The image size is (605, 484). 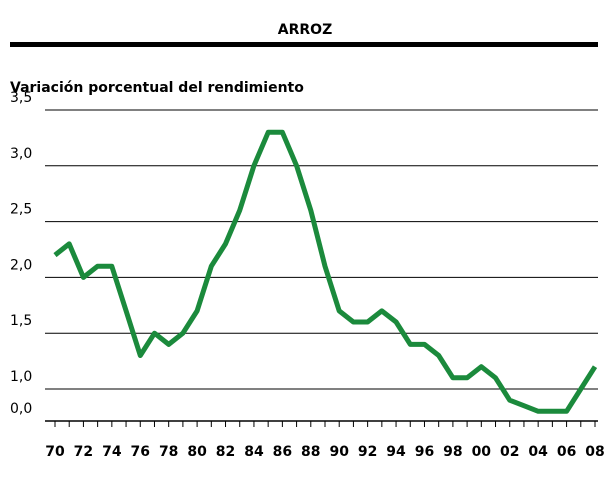 What do you see at coordinates (21, 409) in the screenshot?
I see `y-tick-label: 0,0` at bounding box center [21, 409].